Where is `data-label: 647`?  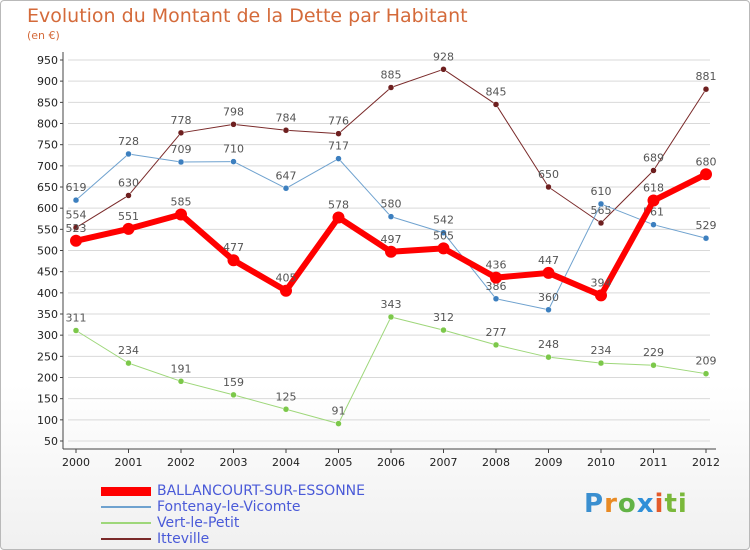
data-label: 647 is located at coordinates (286, 175).